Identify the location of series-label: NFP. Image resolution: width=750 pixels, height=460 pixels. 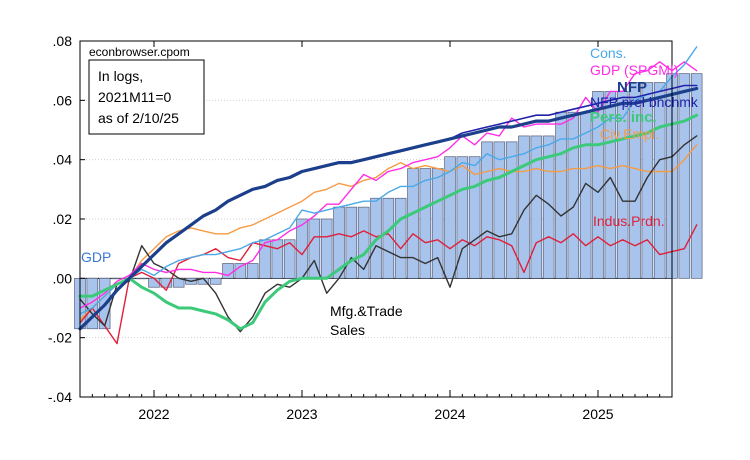
(632, 87).